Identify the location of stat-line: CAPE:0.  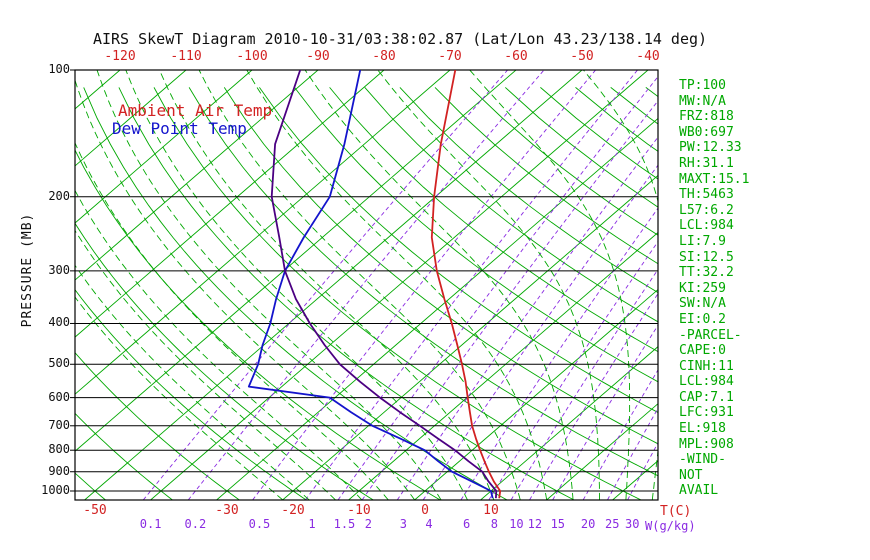
(702, 351).